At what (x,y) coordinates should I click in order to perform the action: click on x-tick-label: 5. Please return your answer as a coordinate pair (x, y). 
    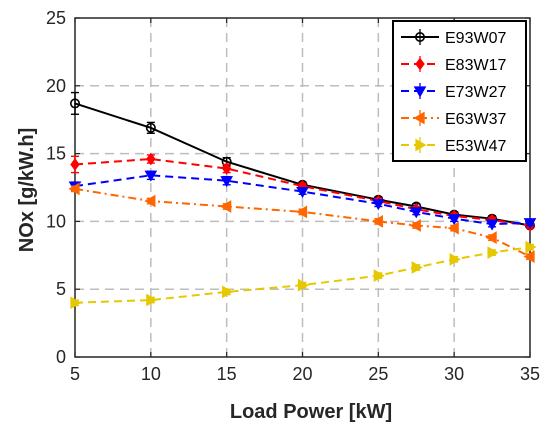
    Looking at the image, I should click on (75, 374).